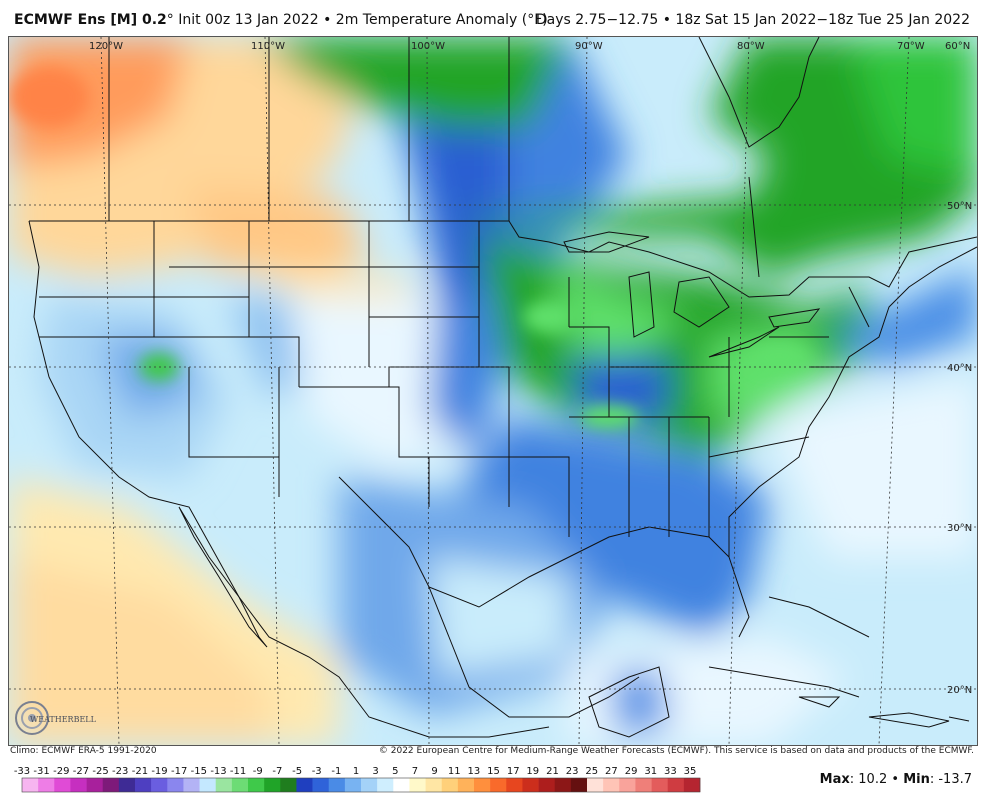 This screenshot has width=984, height=808. What do you see at coordinates (641, 304) in the screenshot?
I see `lake-michigan` at bounding box center [641, 304].